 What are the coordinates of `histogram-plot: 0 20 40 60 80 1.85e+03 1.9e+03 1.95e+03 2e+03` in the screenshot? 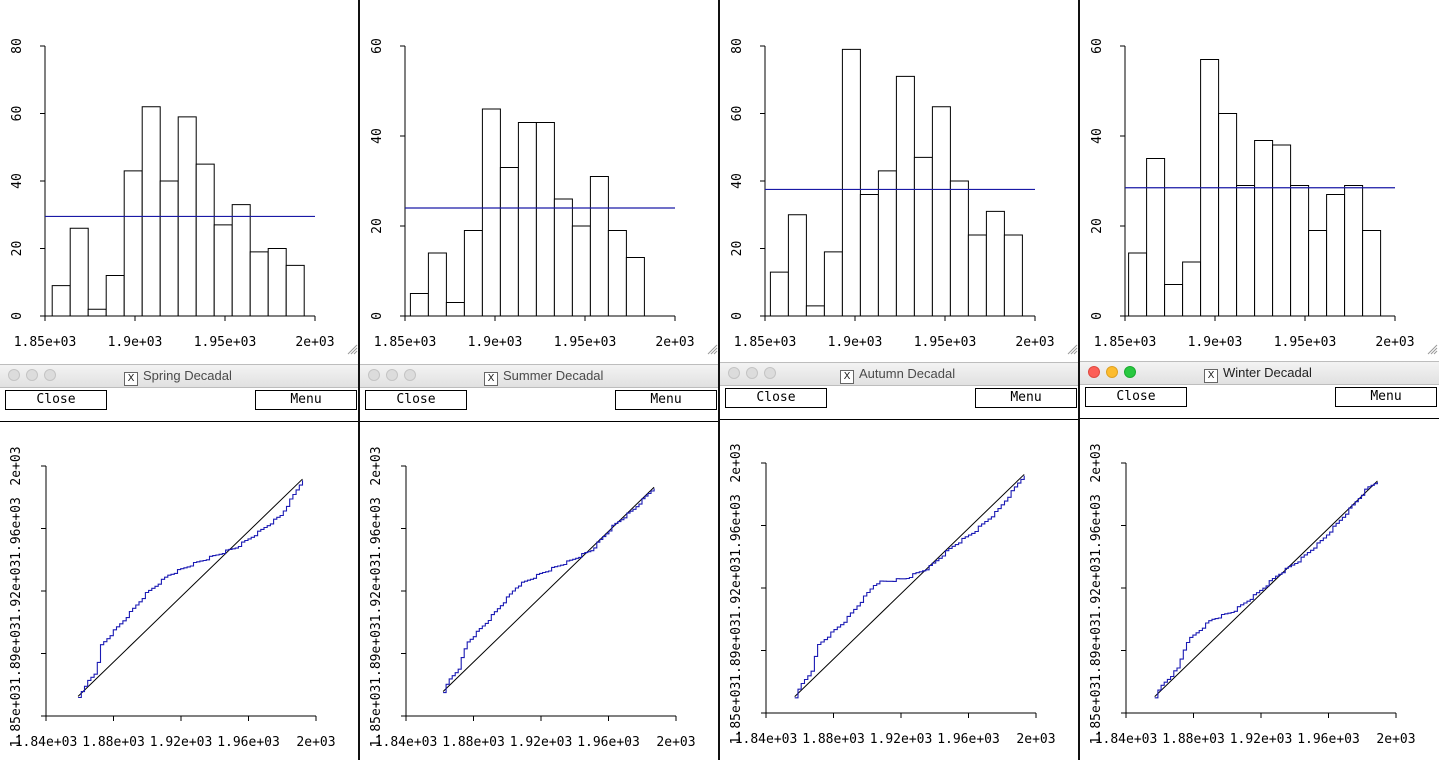 It's located at (184, 196).